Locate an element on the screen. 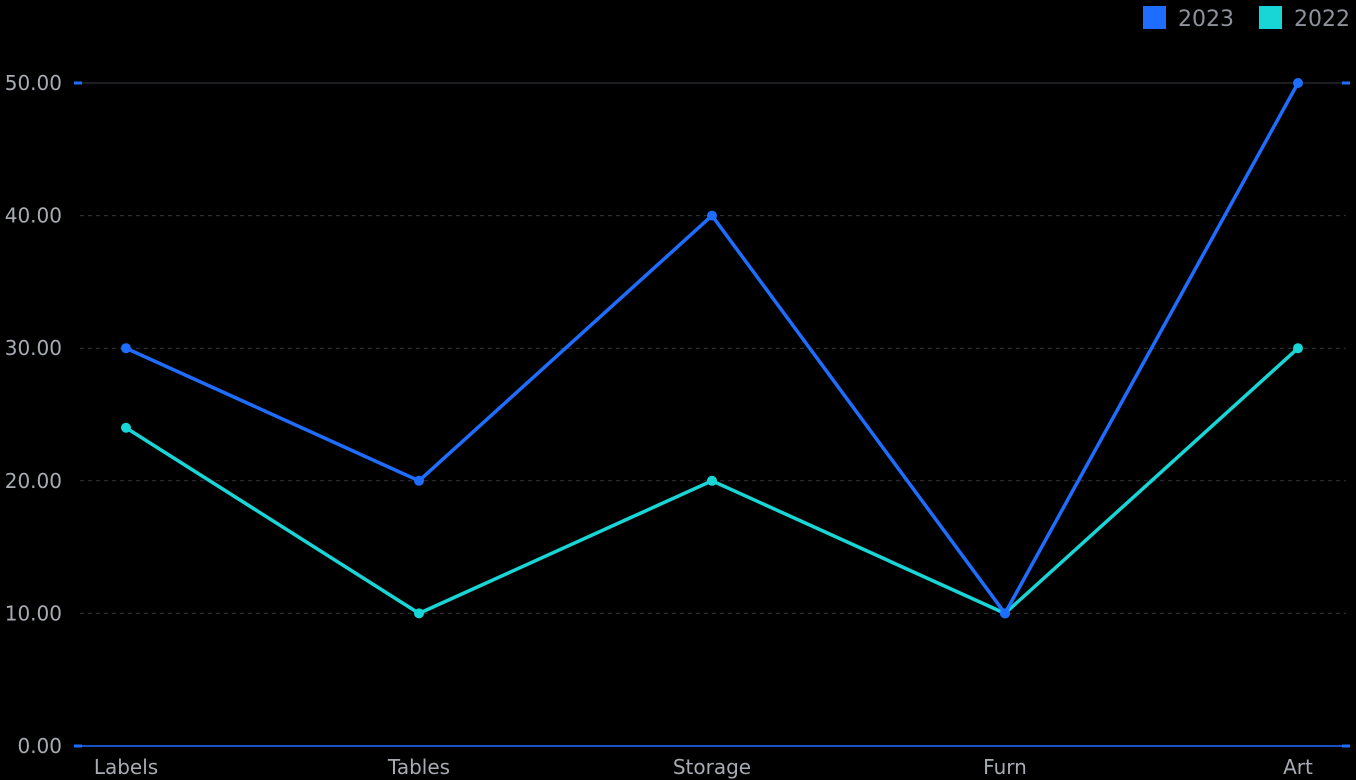  legend: 2023 2022 is located at coordinates (1246, 19).